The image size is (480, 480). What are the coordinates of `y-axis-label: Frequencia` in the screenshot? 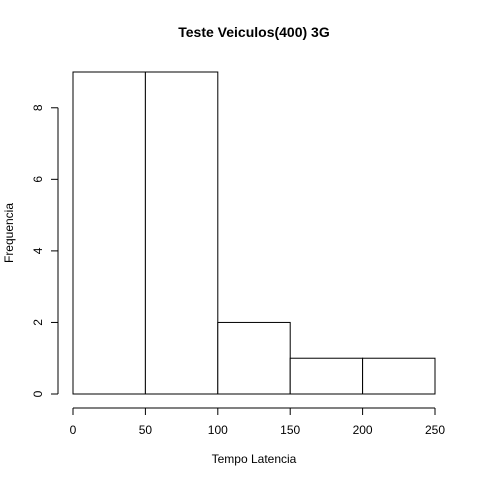 It's located at (9, 233).